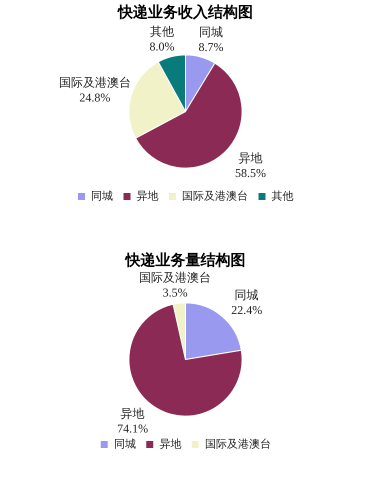  What do you see at coordinates (185, 11) in the screenshot?
I see `chart-title: 快递业务收入结构图` at bounding box center [185, 11].